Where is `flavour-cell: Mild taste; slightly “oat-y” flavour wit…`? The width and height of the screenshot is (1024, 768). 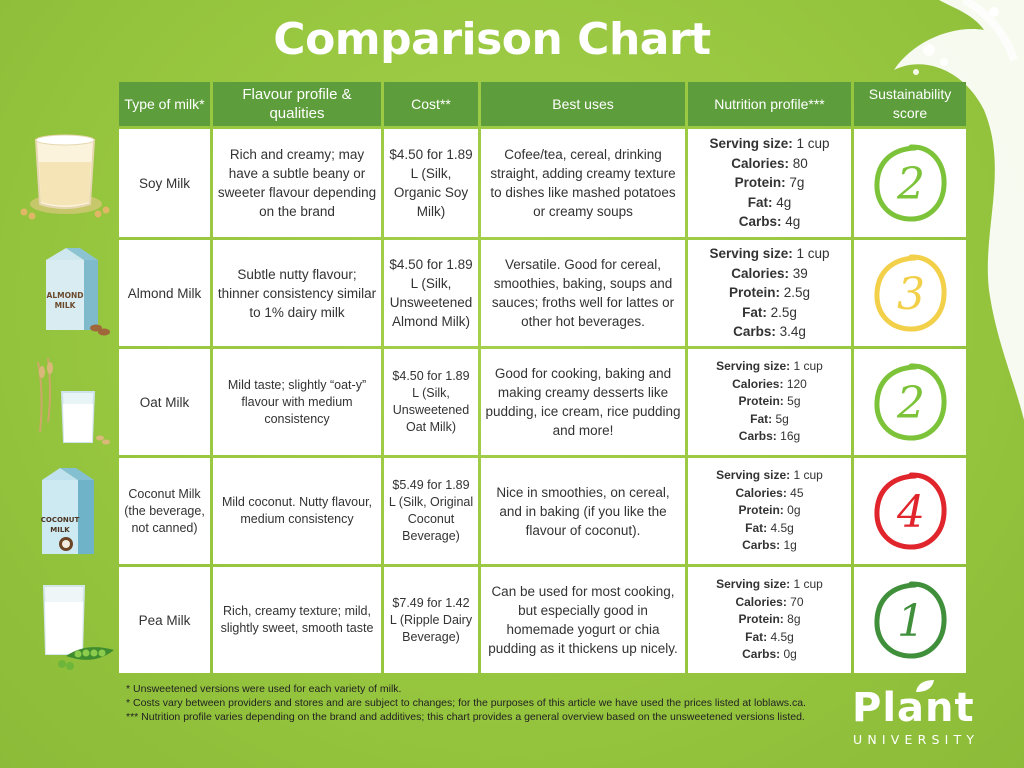 flavour-cell: Mild taste; slightly “oat-y” flavour wit… is located at coordinates (297, 402).